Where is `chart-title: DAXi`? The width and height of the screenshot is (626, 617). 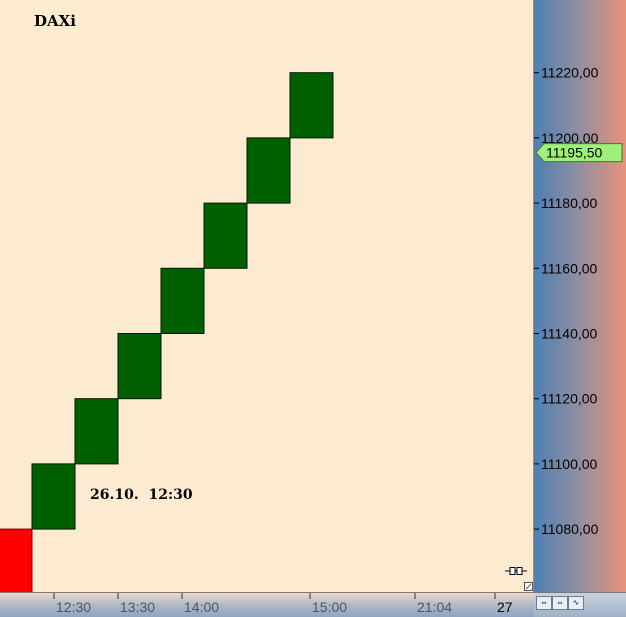
chart-title: DAXi is located at coordinates (55, 21).